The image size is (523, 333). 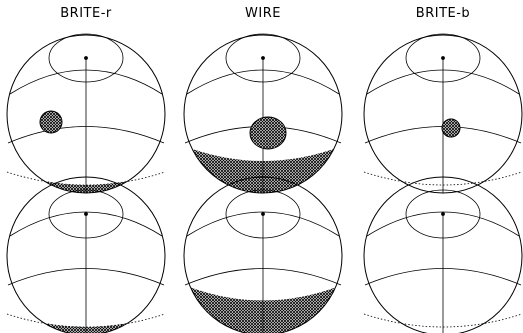 I want to click on spot-brite-b, so click(x=451, y=128).